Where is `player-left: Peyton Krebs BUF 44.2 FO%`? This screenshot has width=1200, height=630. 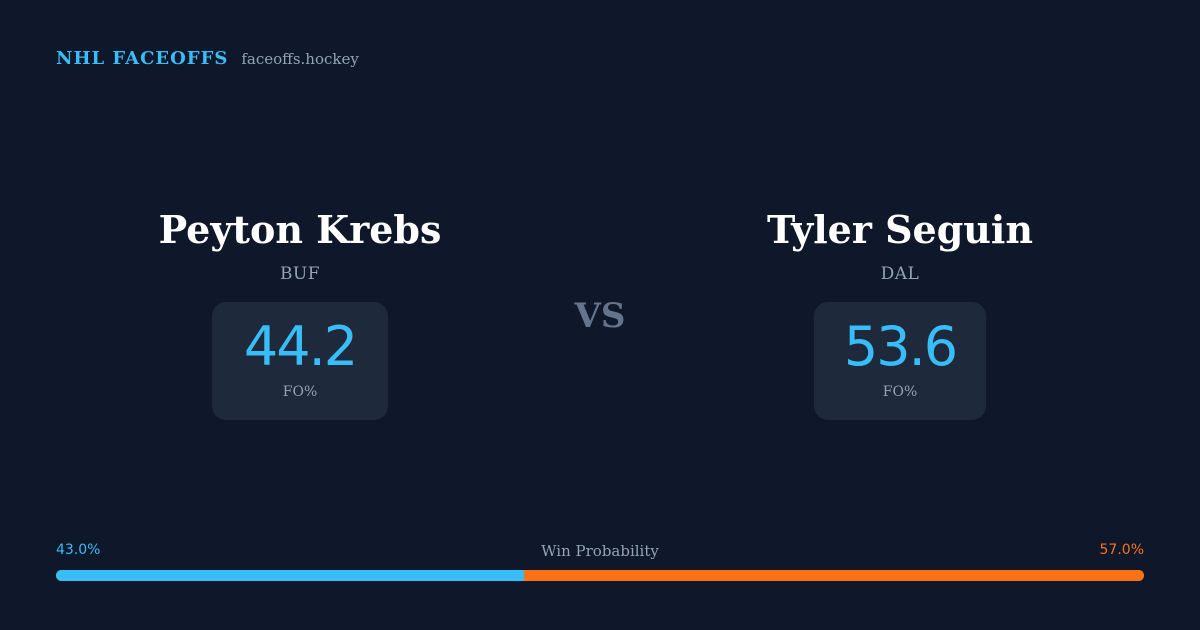
player-left: Peyton Krebs BUF 44.2 FO% is located at coordinates (300, 312).